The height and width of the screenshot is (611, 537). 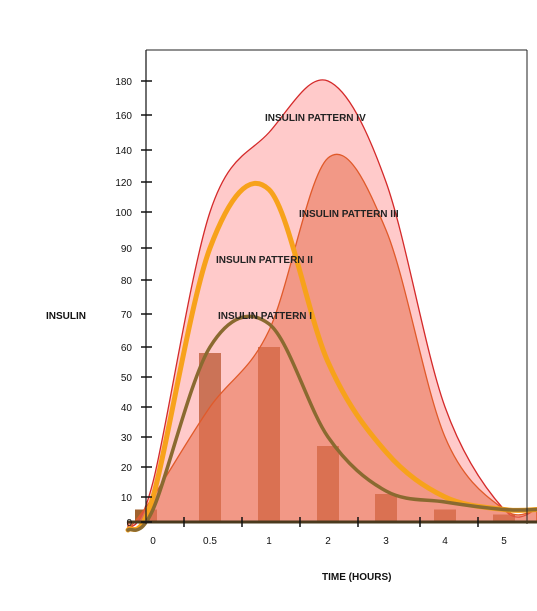 What do you see at coordinates (445, 541) in the screenshot?
I see `x-tick-label-4: 4` at bounding box center [445, 541].